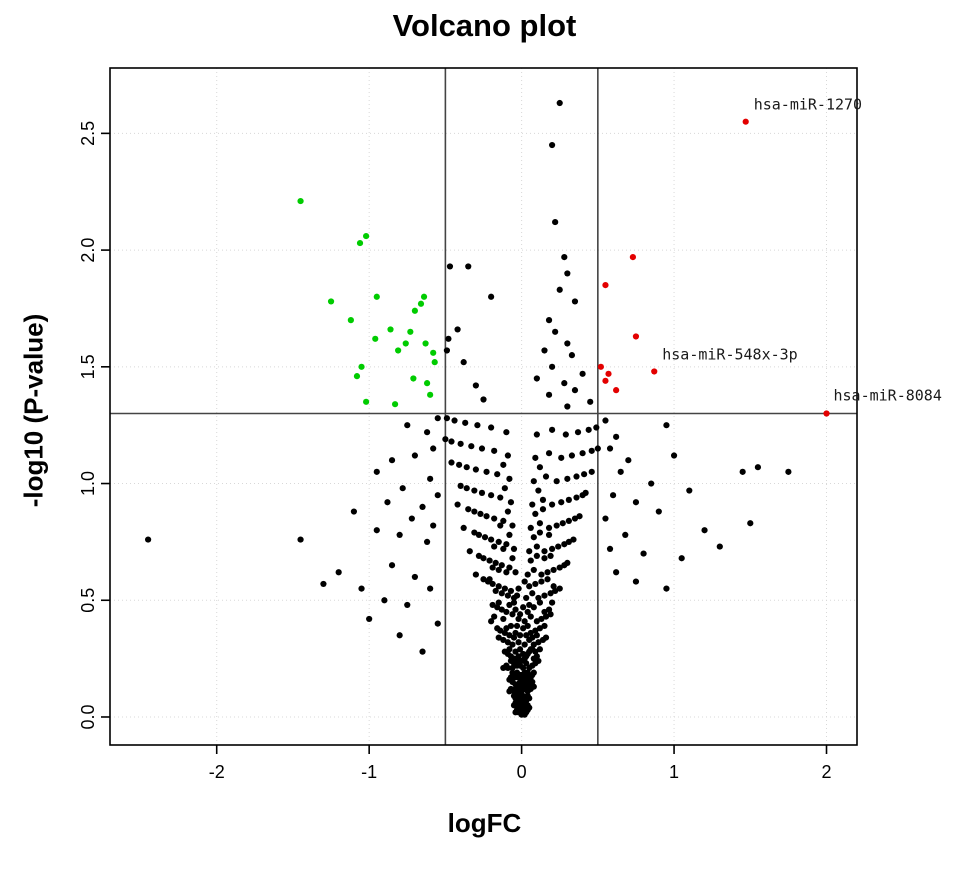 Image resolution: width=969 pixels, height=872 pixels. What do you see at coordinates (88, 716) in the screenshot?
I see `y-tick-label: 0.0` at bounding box center [88, 716].